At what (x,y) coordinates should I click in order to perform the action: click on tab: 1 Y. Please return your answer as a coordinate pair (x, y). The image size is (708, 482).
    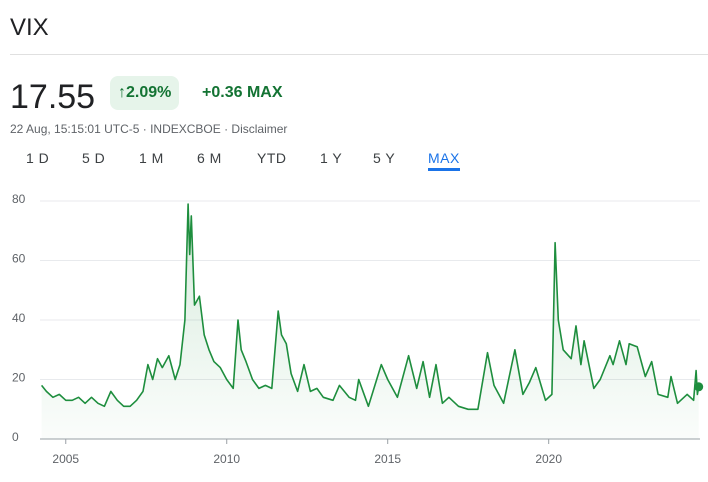
    Looking at the image, I should click on (331, 158).